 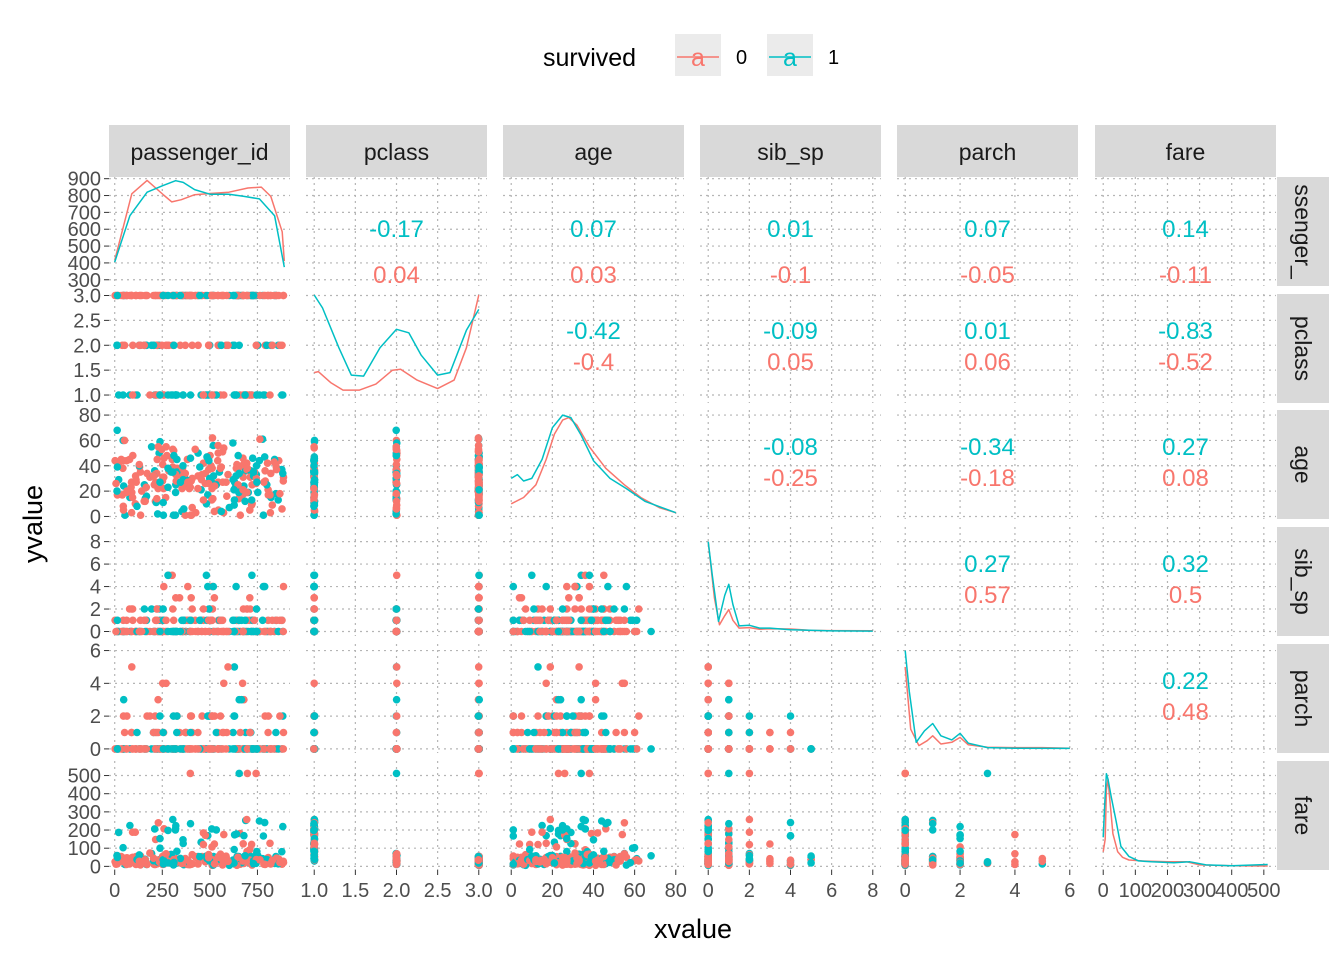 I want to click on y-tick-label: 0, so click(x=95, y=633).